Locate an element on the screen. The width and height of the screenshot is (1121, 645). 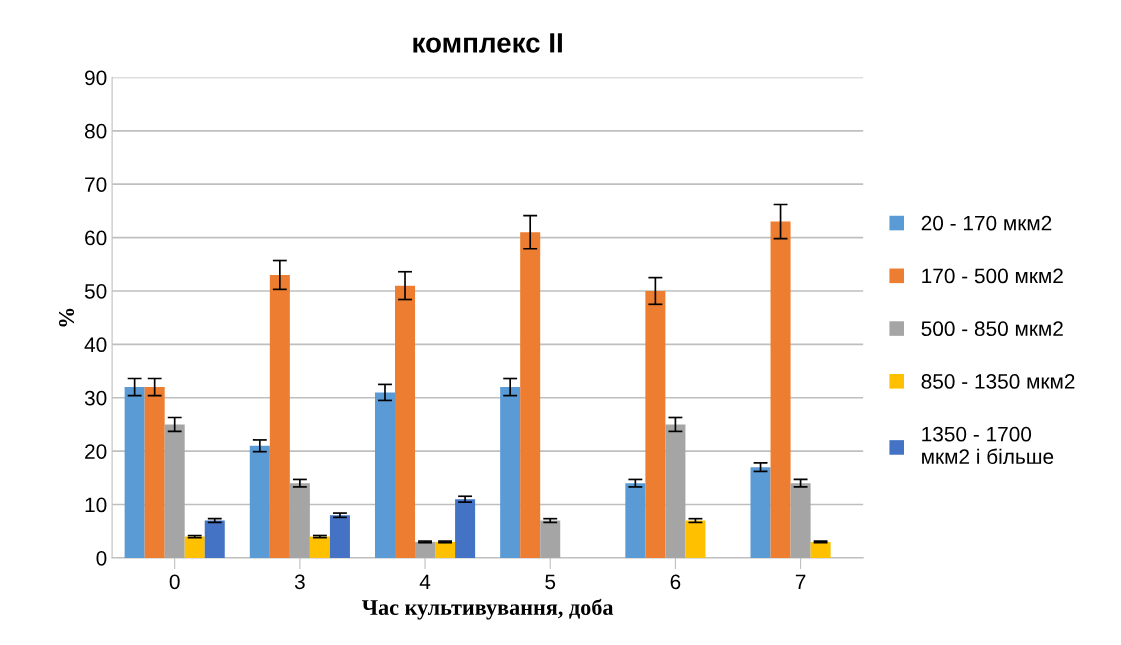
y-axis-title: % is located at coordinates (67, 317).